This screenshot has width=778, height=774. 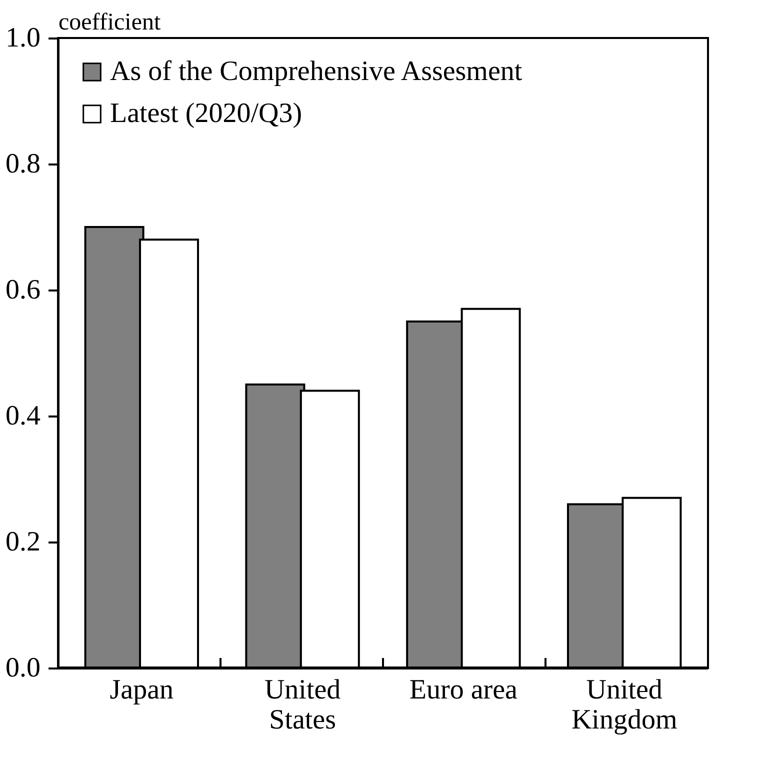 I want to click on y-tick-label: 1.0, so click(x=23, y=38).